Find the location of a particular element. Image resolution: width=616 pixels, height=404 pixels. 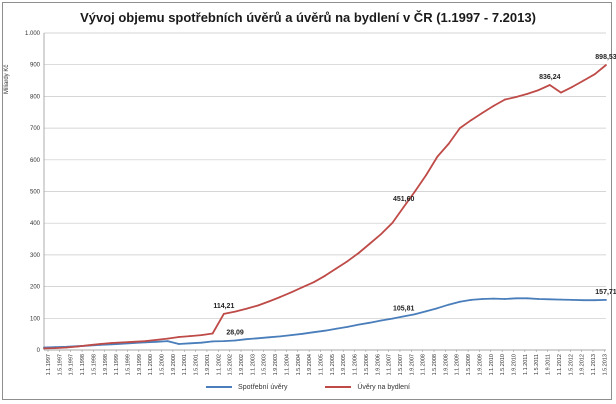

x-tick-label: 1.9.2012 is located at coordinates (583, 364).